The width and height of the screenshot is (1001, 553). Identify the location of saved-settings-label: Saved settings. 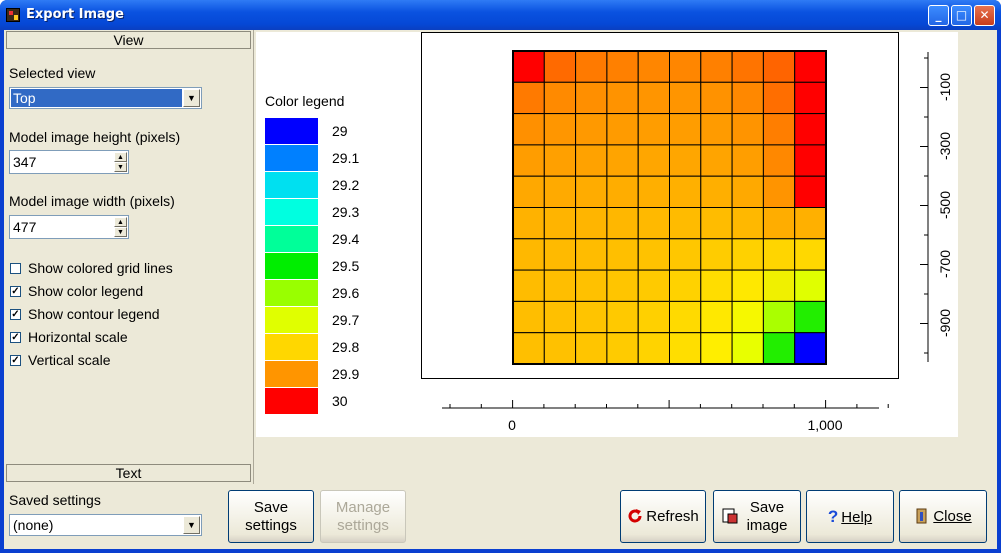
(55, 500).